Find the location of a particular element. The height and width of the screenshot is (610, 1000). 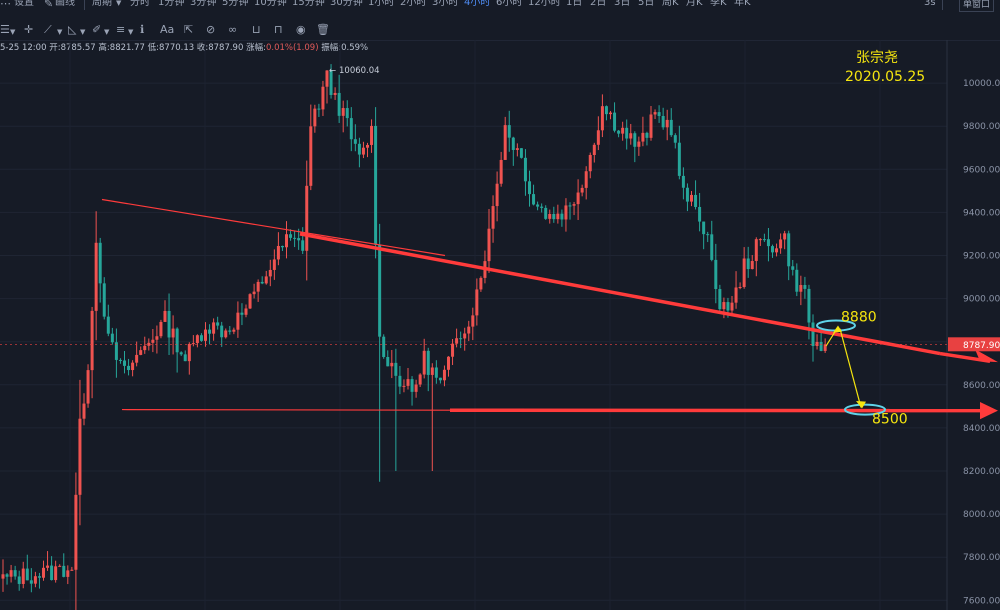

trash-icon: 🗑 is located at coordinates (323, 30).